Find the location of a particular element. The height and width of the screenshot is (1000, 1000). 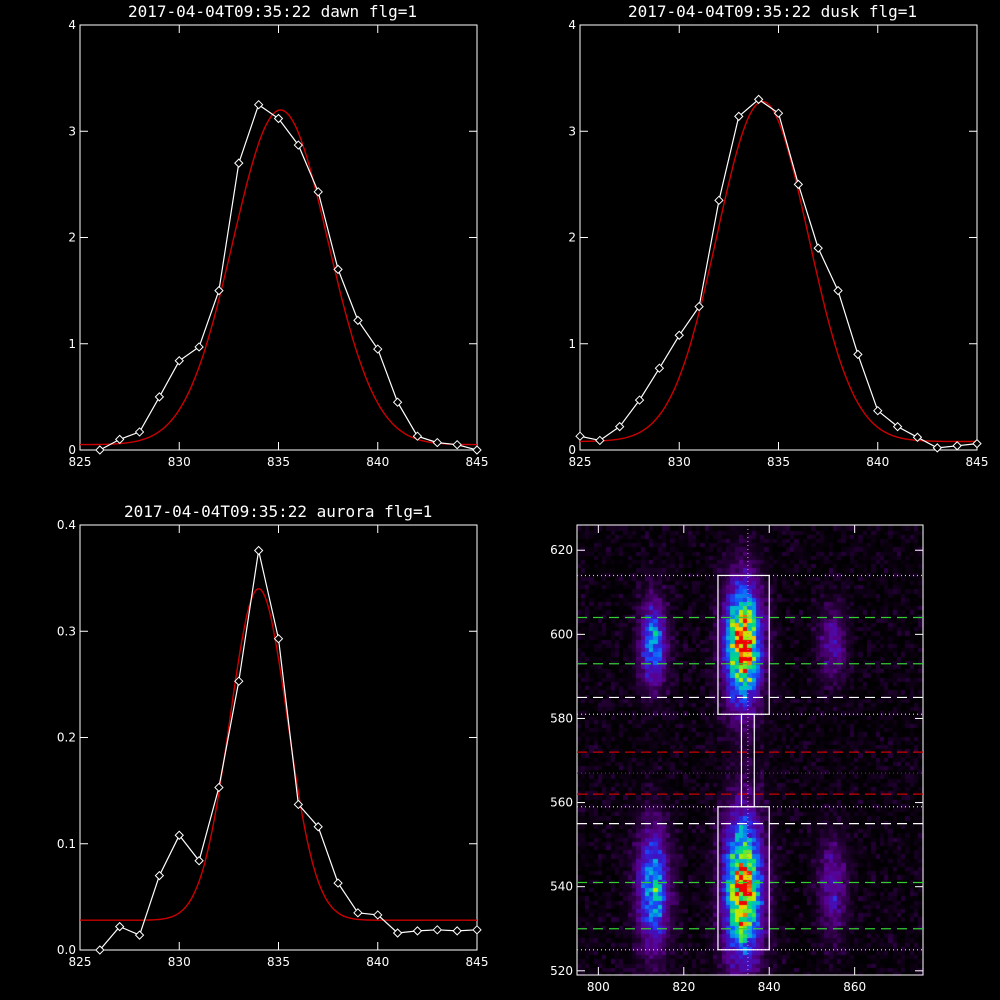

heatmap-y-tick-label-3: 580 is located at coordinates (561, 718).